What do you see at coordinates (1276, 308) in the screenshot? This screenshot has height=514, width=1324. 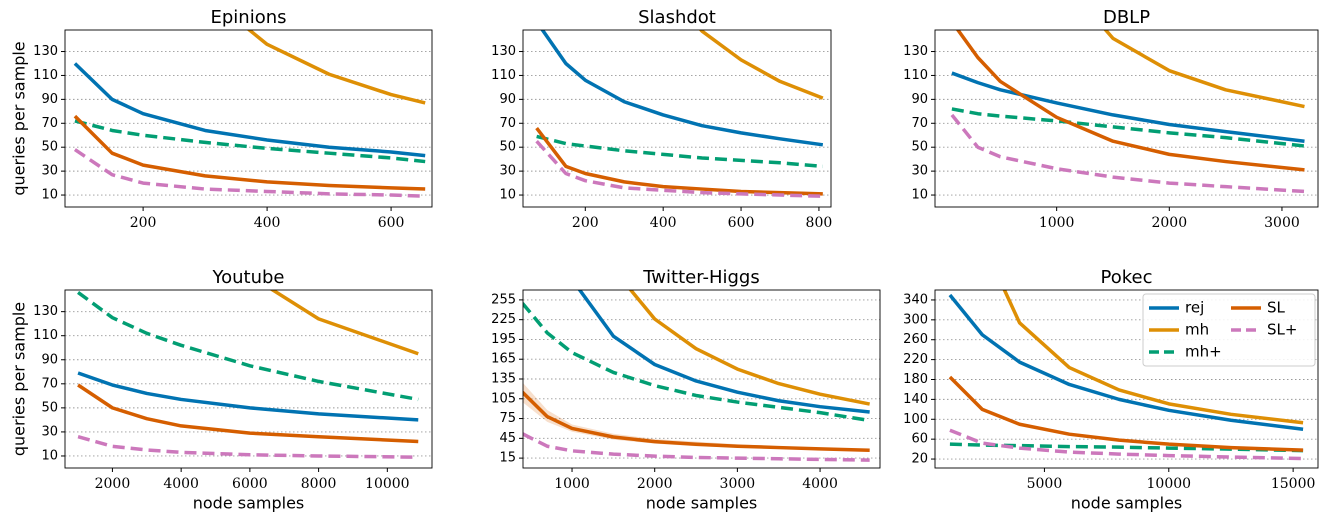 I see `legend-label: SL` at bounding box center [1276, 308].